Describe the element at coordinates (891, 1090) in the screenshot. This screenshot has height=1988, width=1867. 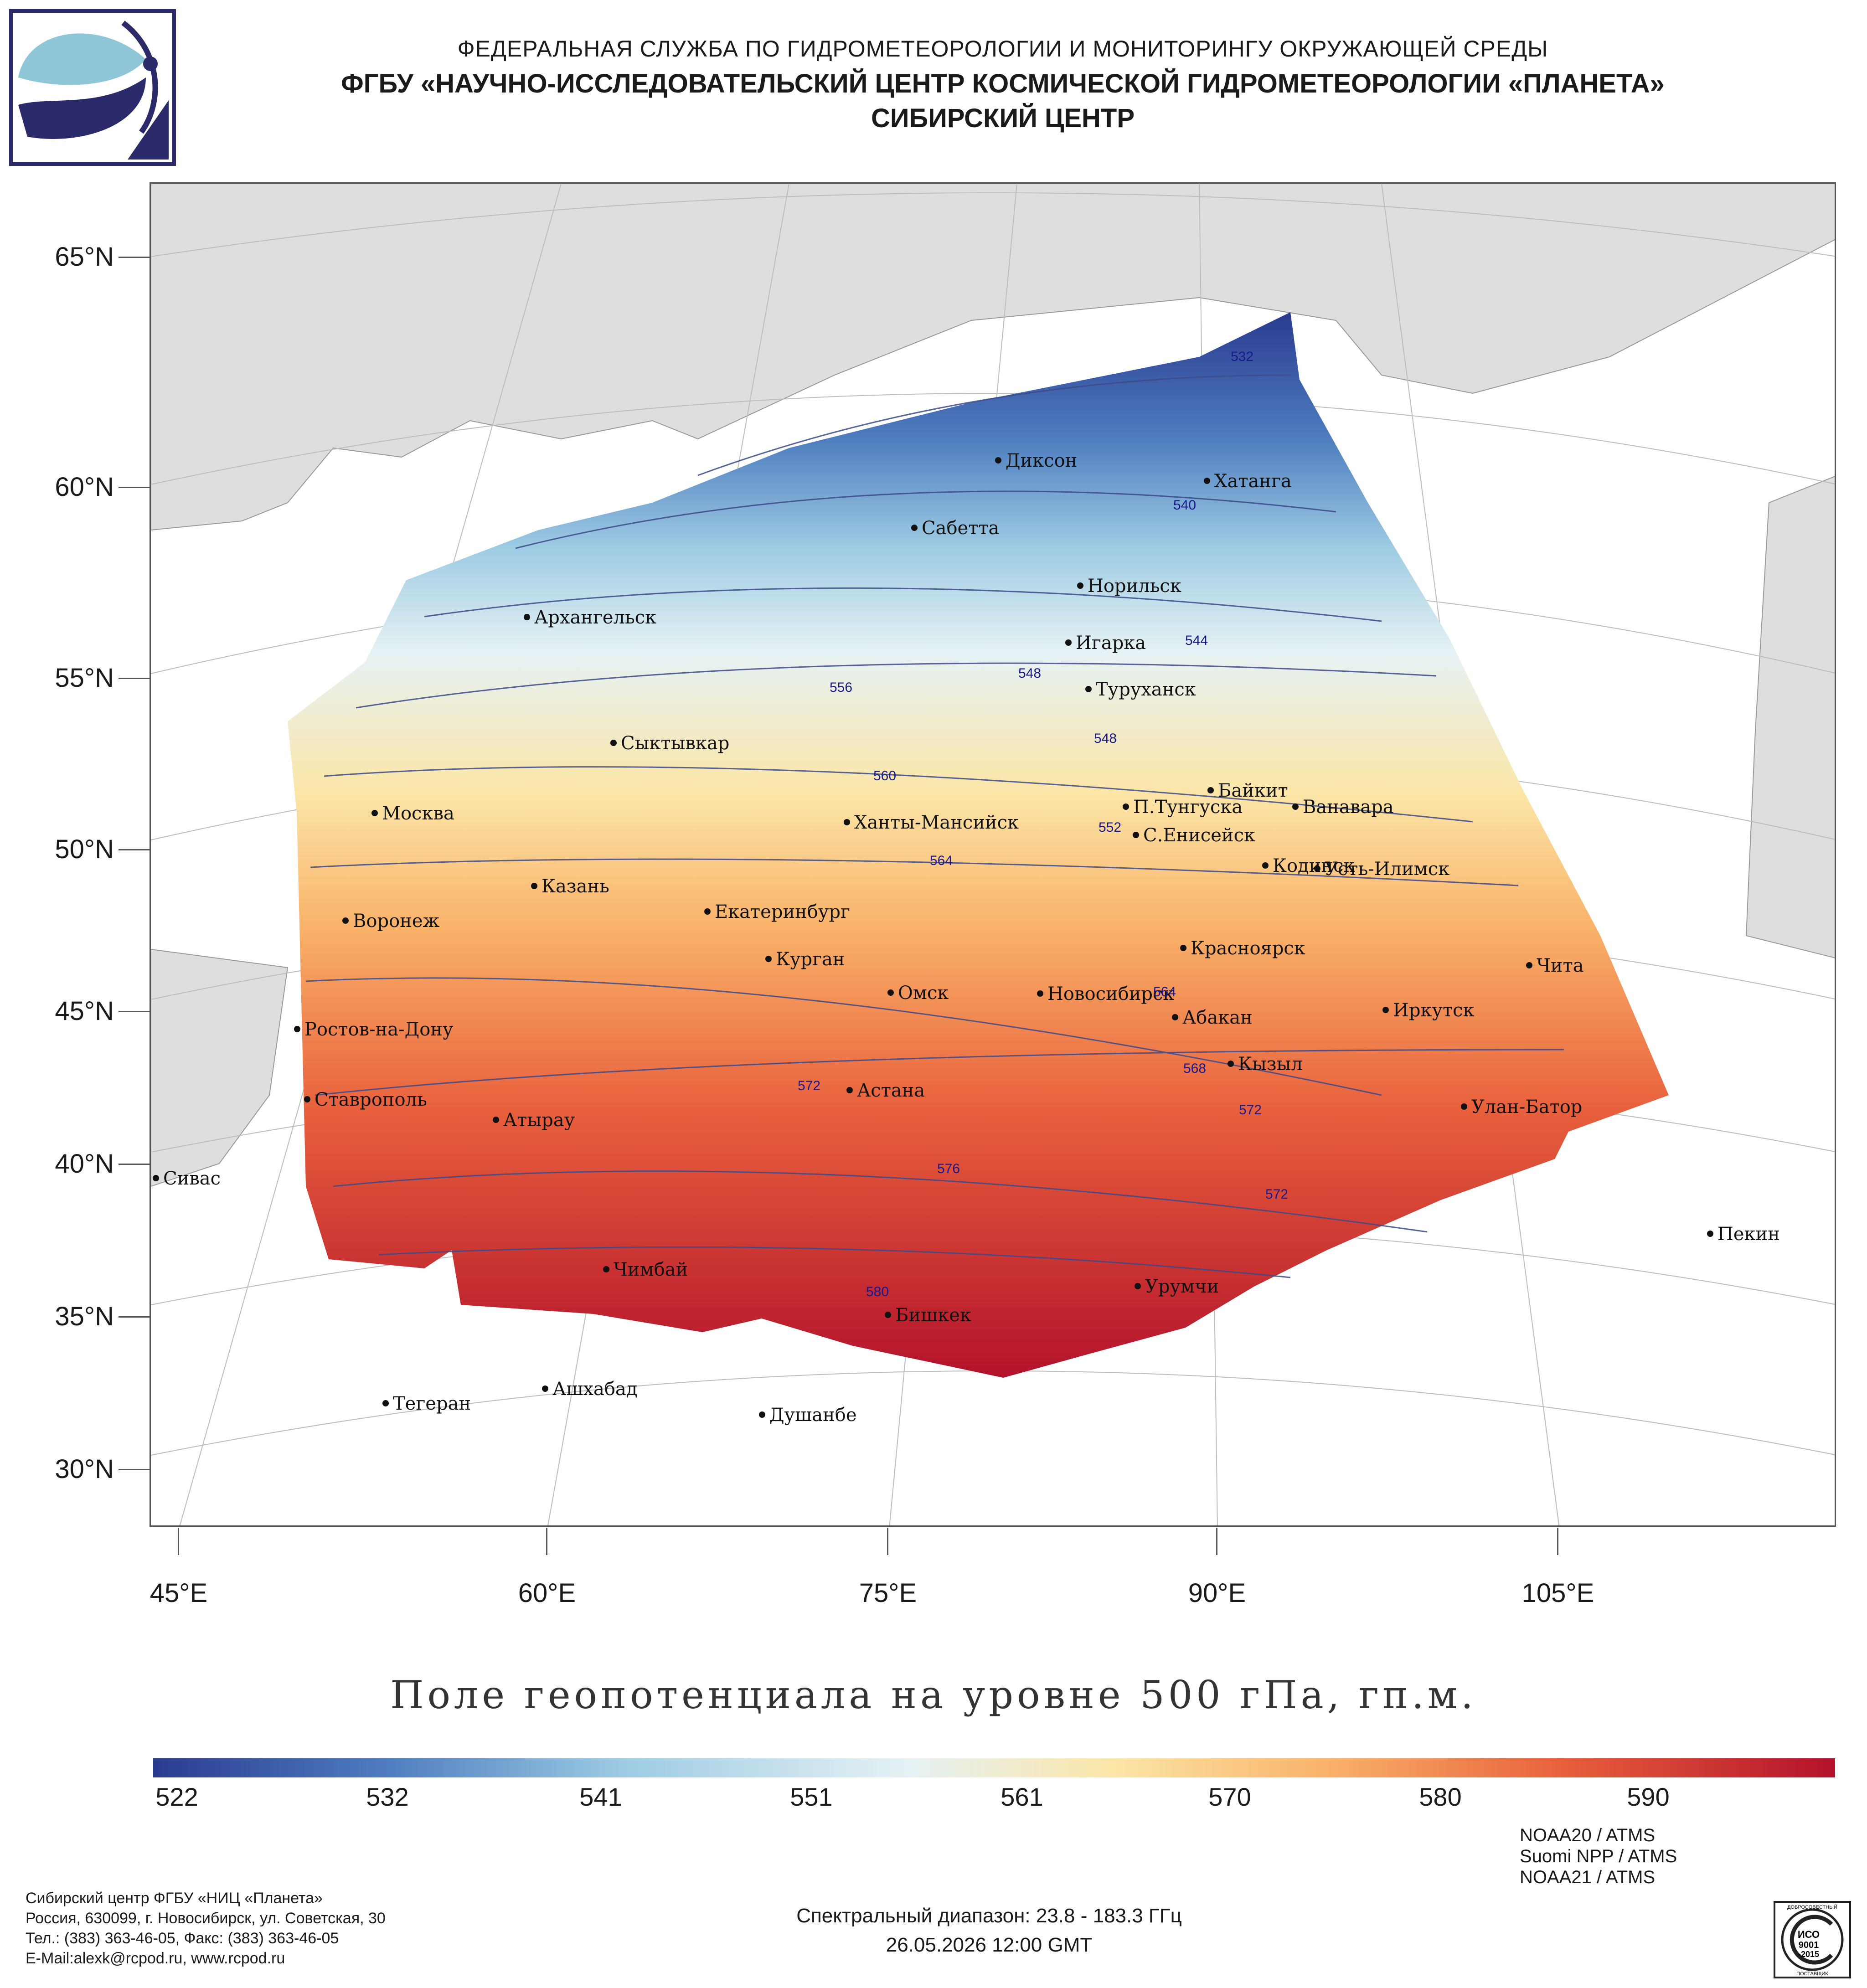
I see `city-label: Астана` at that location.